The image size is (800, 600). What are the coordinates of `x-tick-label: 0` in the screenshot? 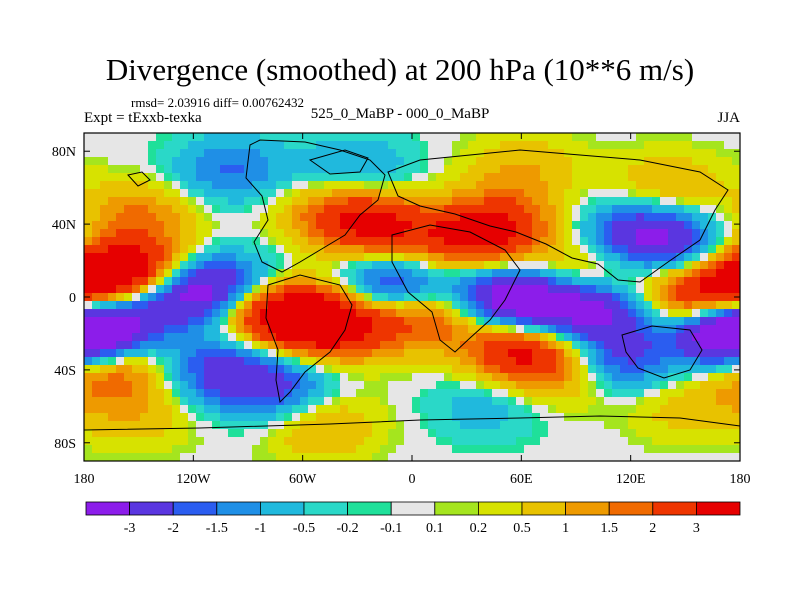 It's located at (412, 479).